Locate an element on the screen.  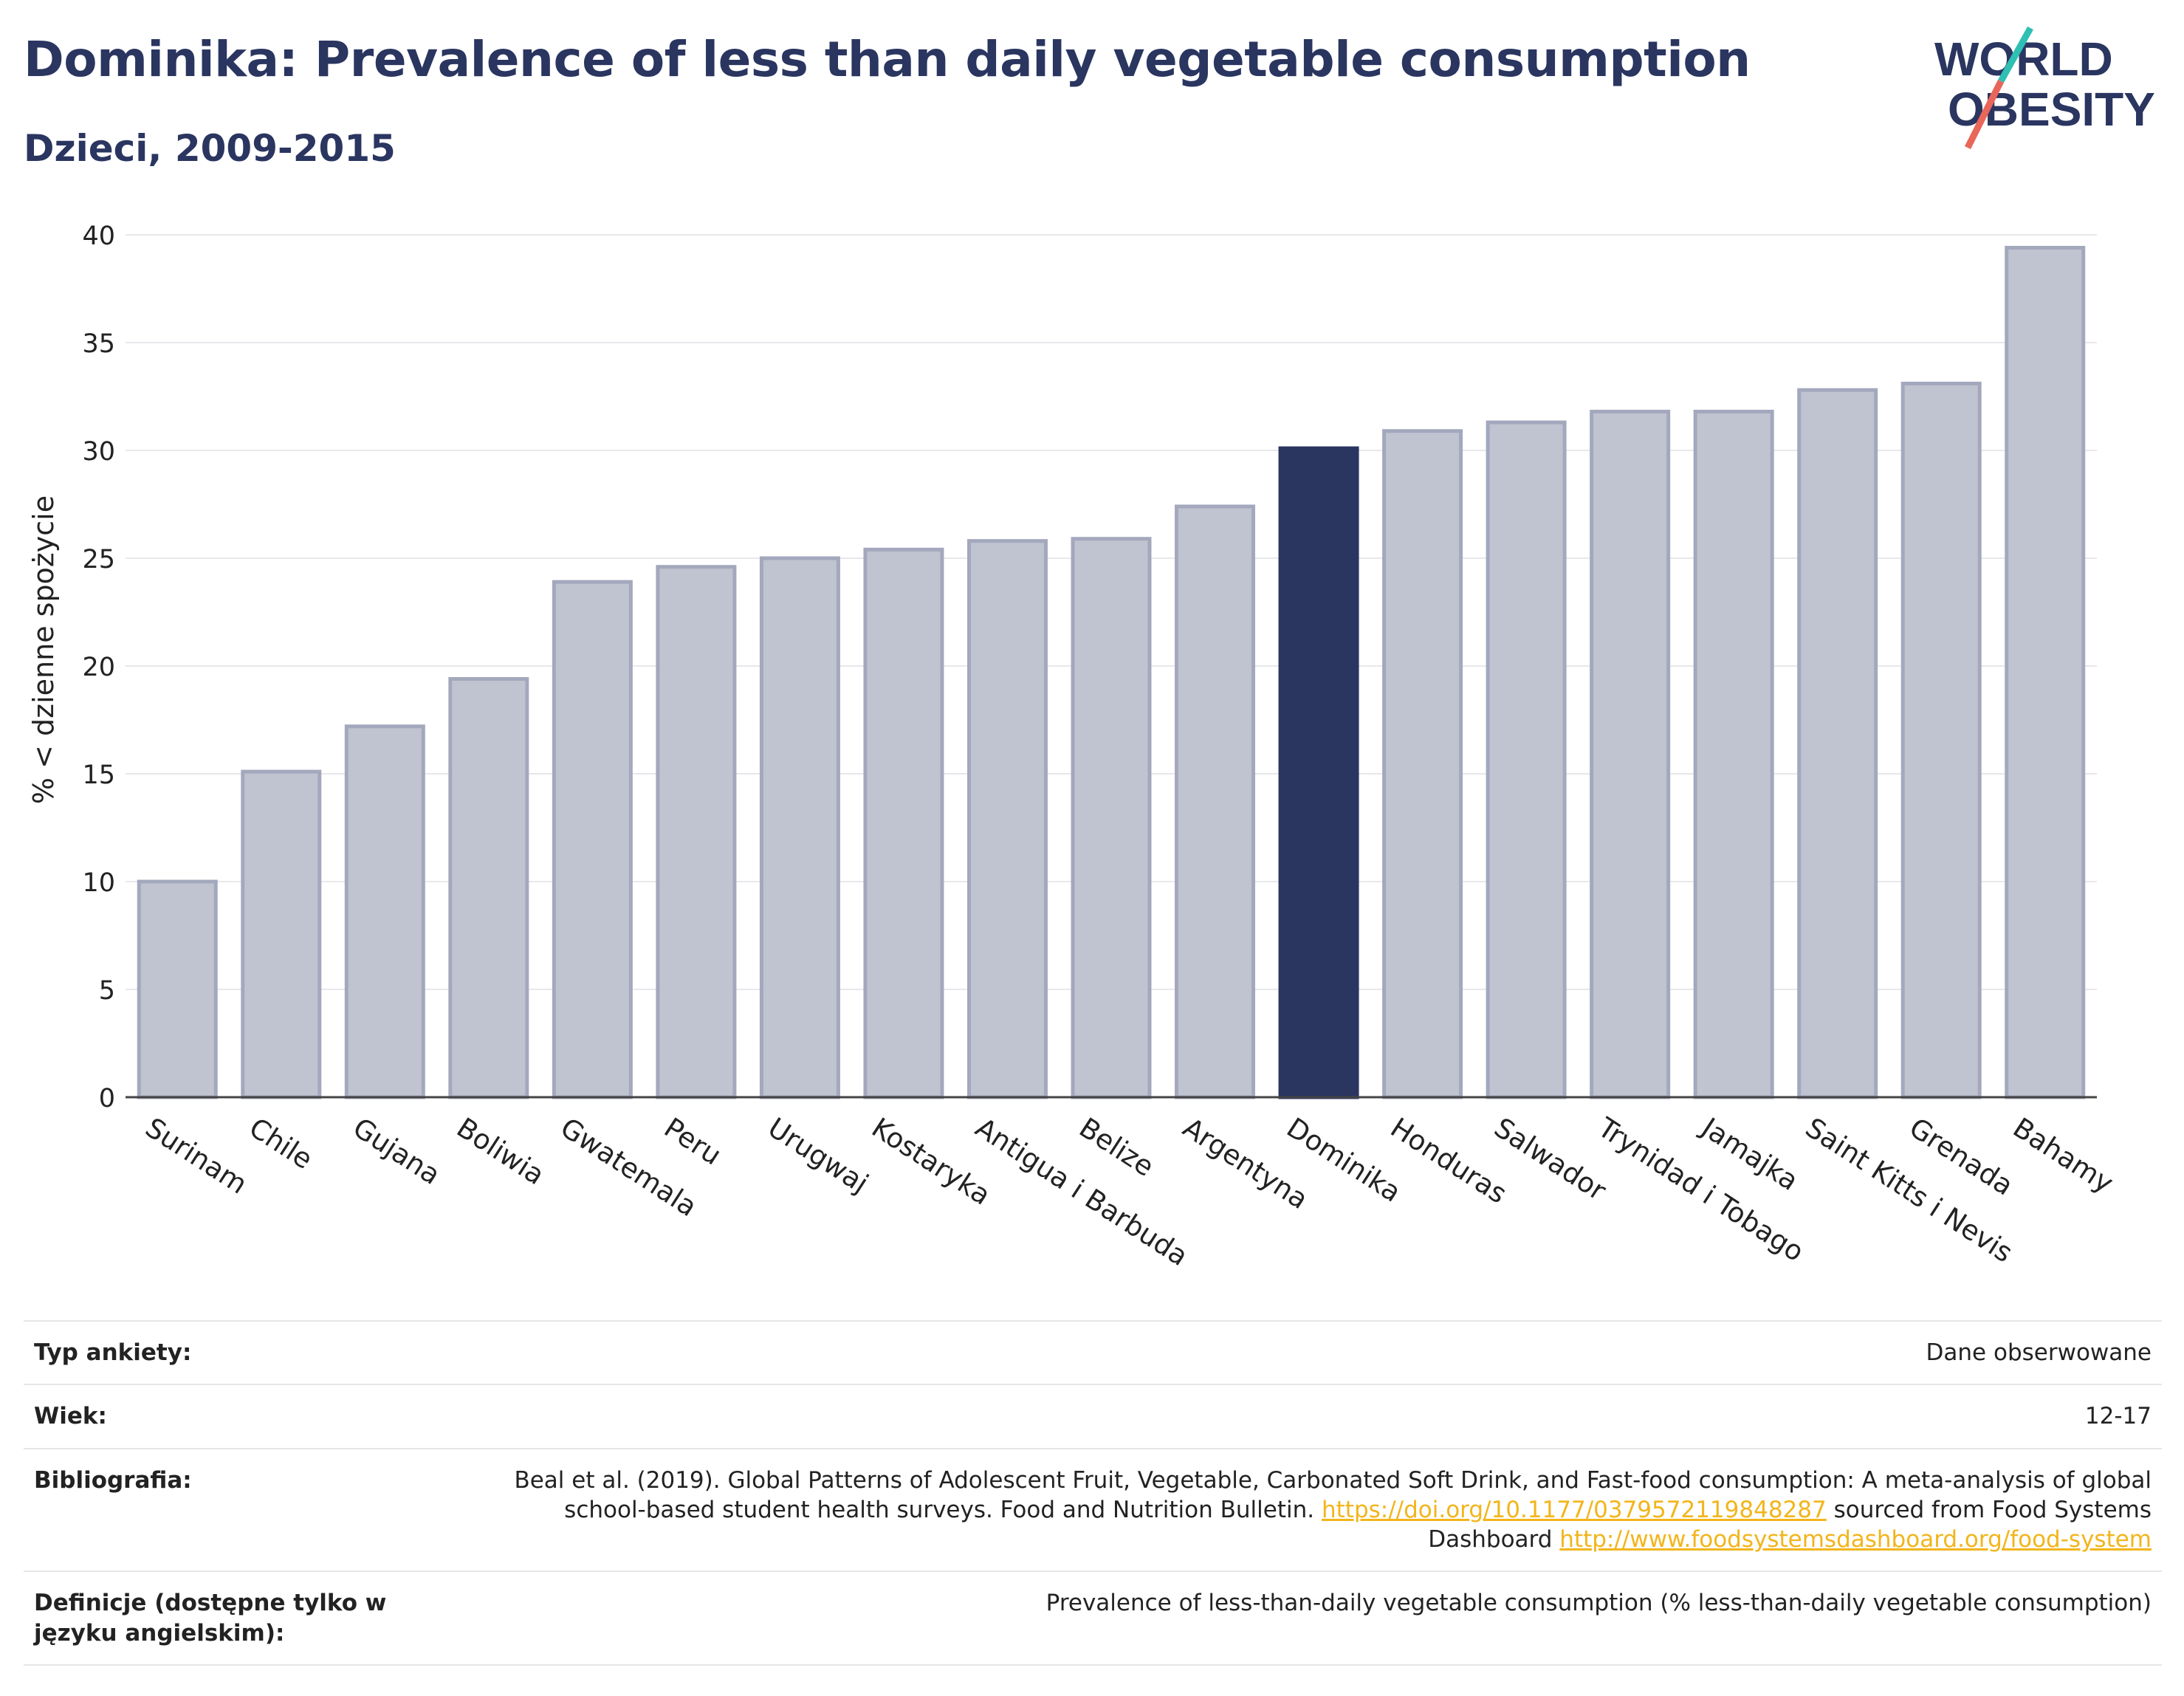
info-row-survey-type: Typ ankiety: Dane obserwowane is located at coordinates (1093, 1352).